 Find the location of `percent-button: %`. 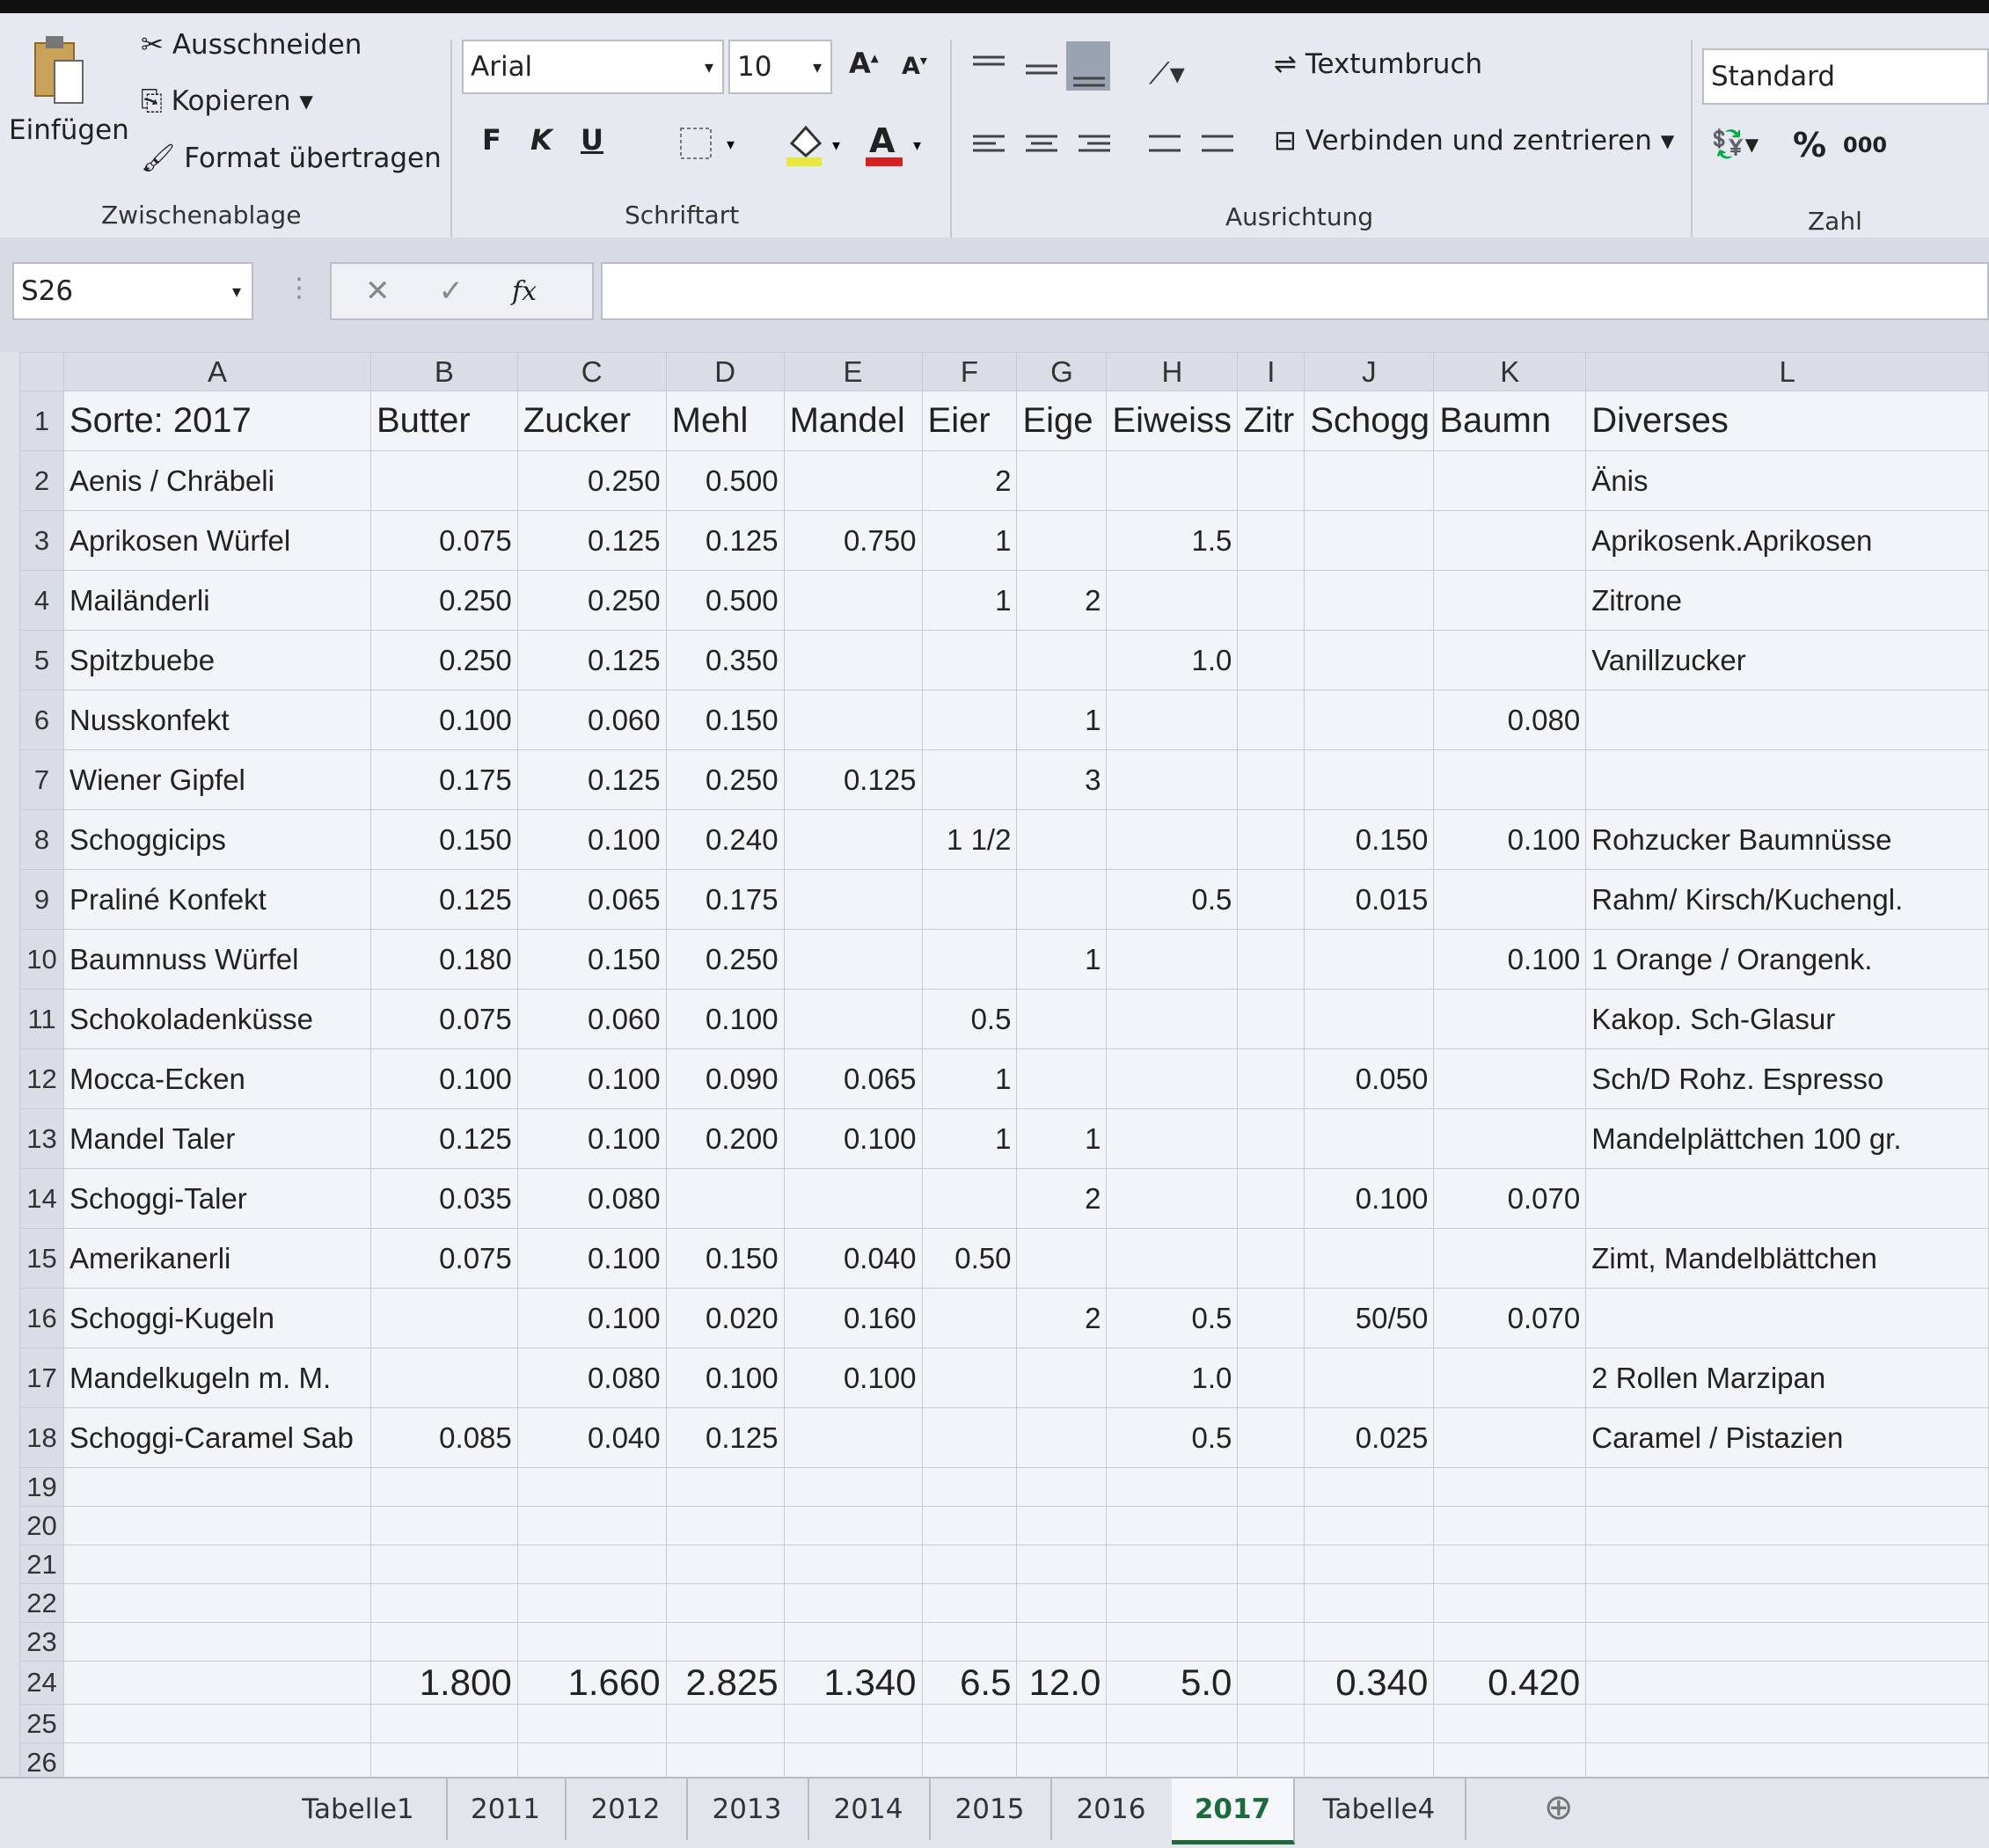

percent-button: % is located at coordinates (1810, 145).